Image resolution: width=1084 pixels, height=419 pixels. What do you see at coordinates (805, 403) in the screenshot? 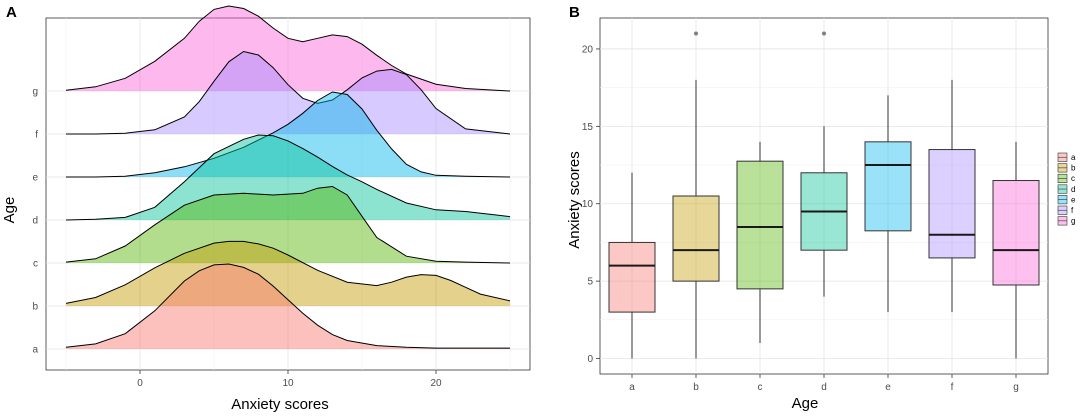
I see `panel-b-x-axis-title: Age` at bounding box center [805, 403].